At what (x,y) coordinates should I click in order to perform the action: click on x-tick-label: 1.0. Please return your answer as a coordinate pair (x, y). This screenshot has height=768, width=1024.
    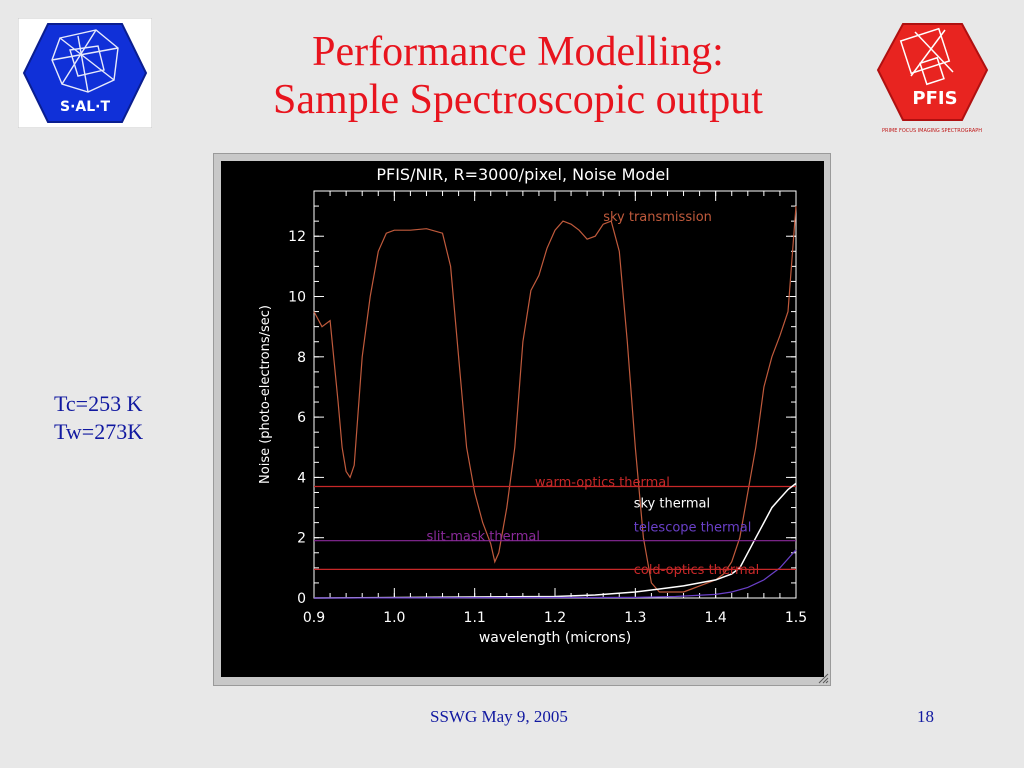
    Looking at the image, I should click on (394, 618).